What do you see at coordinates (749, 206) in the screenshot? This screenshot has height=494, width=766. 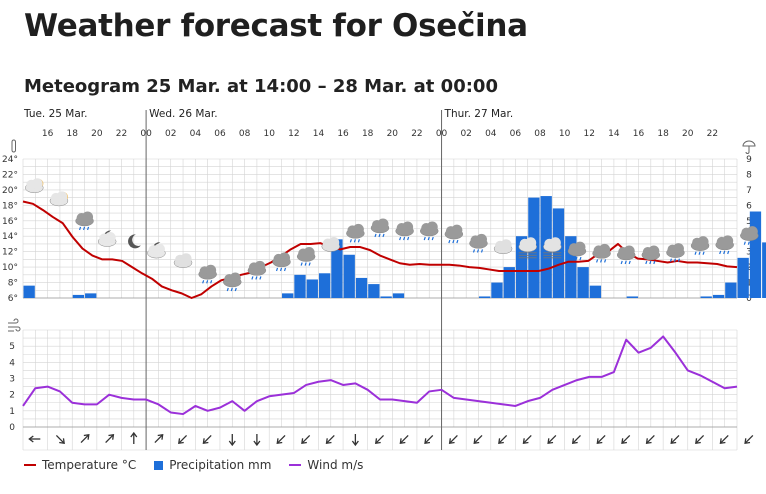 I see `precipitation-axis-label: 6` at bounding box center [749, 206].